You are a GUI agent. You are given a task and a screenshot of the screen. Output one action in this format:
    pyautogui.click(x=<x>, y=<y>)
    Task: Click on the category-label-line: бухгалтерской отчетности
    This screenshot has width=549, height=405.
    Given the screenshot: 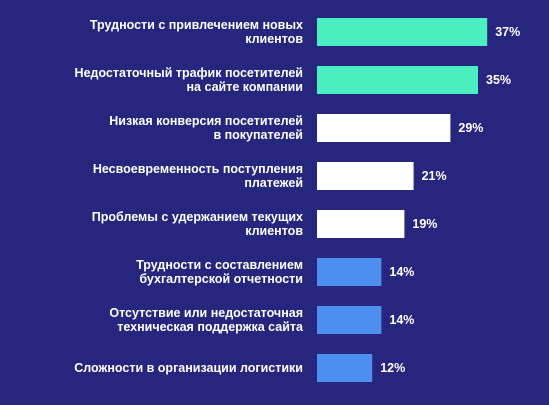 What is the action you would take?
    pyautogui.click(x=221, y=279)
    